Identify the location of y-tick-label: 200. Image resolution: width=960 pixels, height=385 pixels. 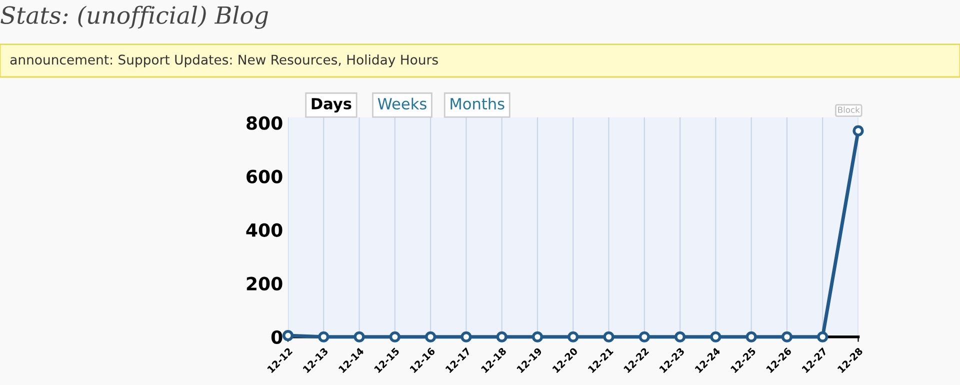
(264, 283).